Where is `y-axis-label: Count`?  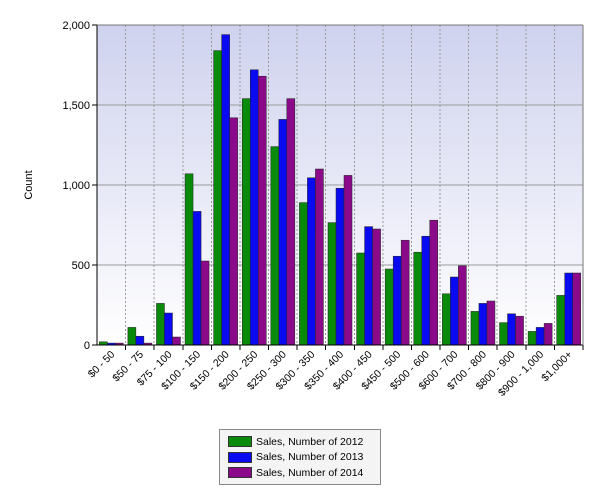 y-axis-label: Count is located at coordinates (29, 184).